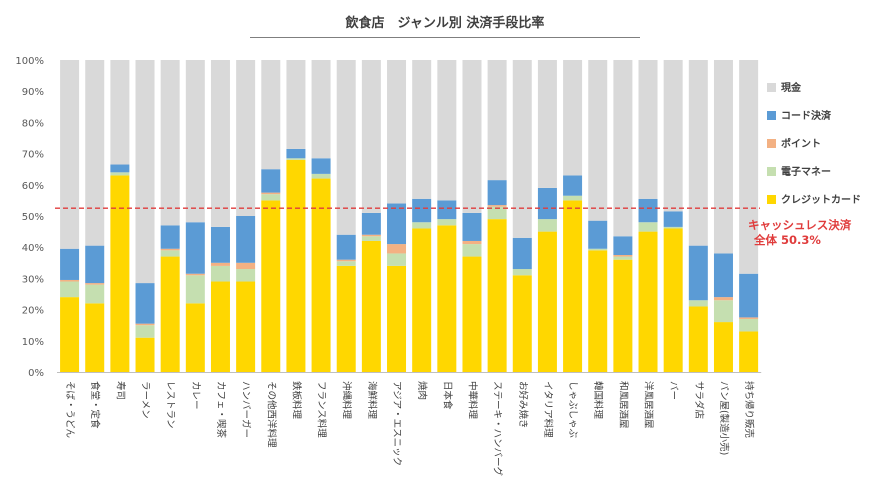 This screenshot has height=484, width=888. Describe the element at coordinates (791, 87) in the screenshot. I see `legend-label: 現金` at that location.